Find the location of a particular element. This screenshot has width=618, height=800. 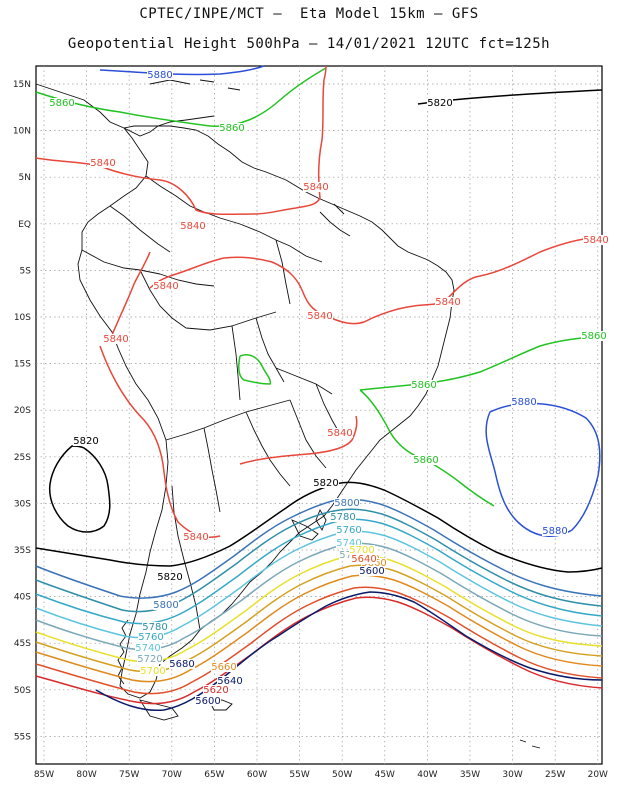

contour-5840-south is located at coordinates (160, 441).